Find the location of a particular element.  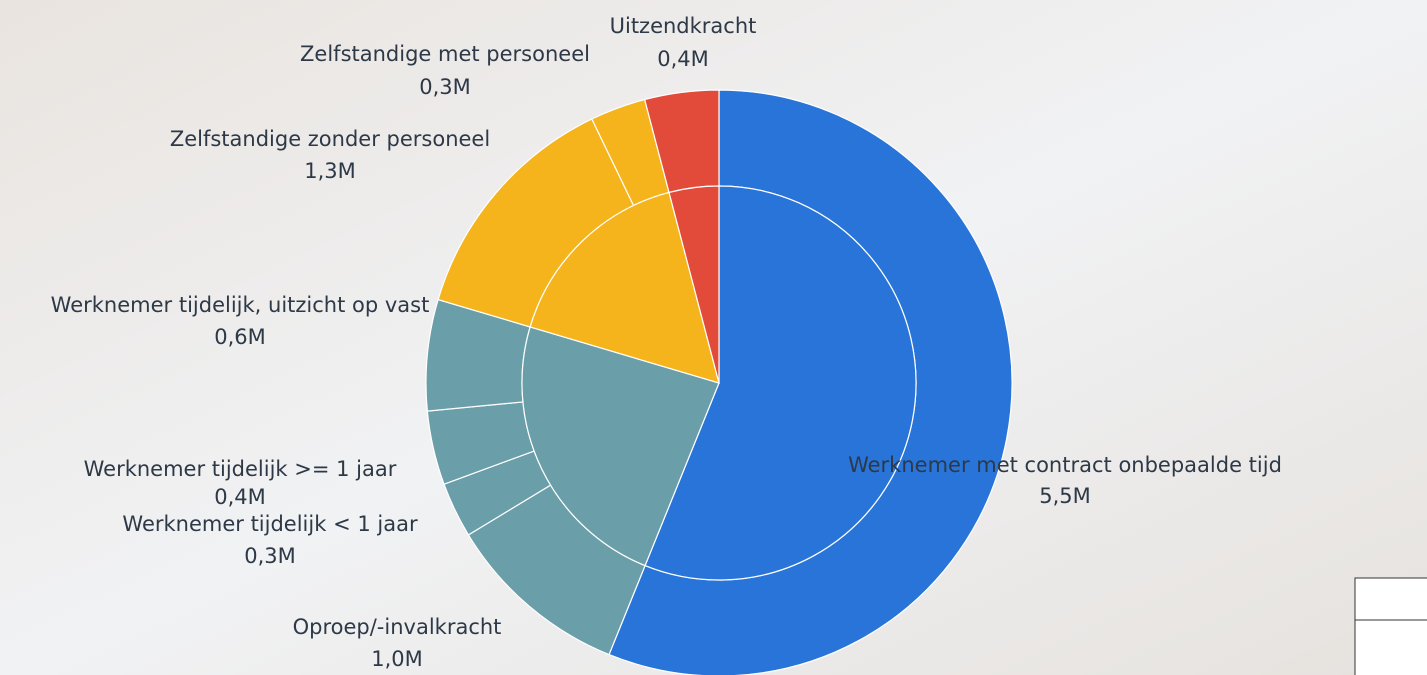

slice-label: Zelfstandige met personeel is located at coordinates (445, 54).